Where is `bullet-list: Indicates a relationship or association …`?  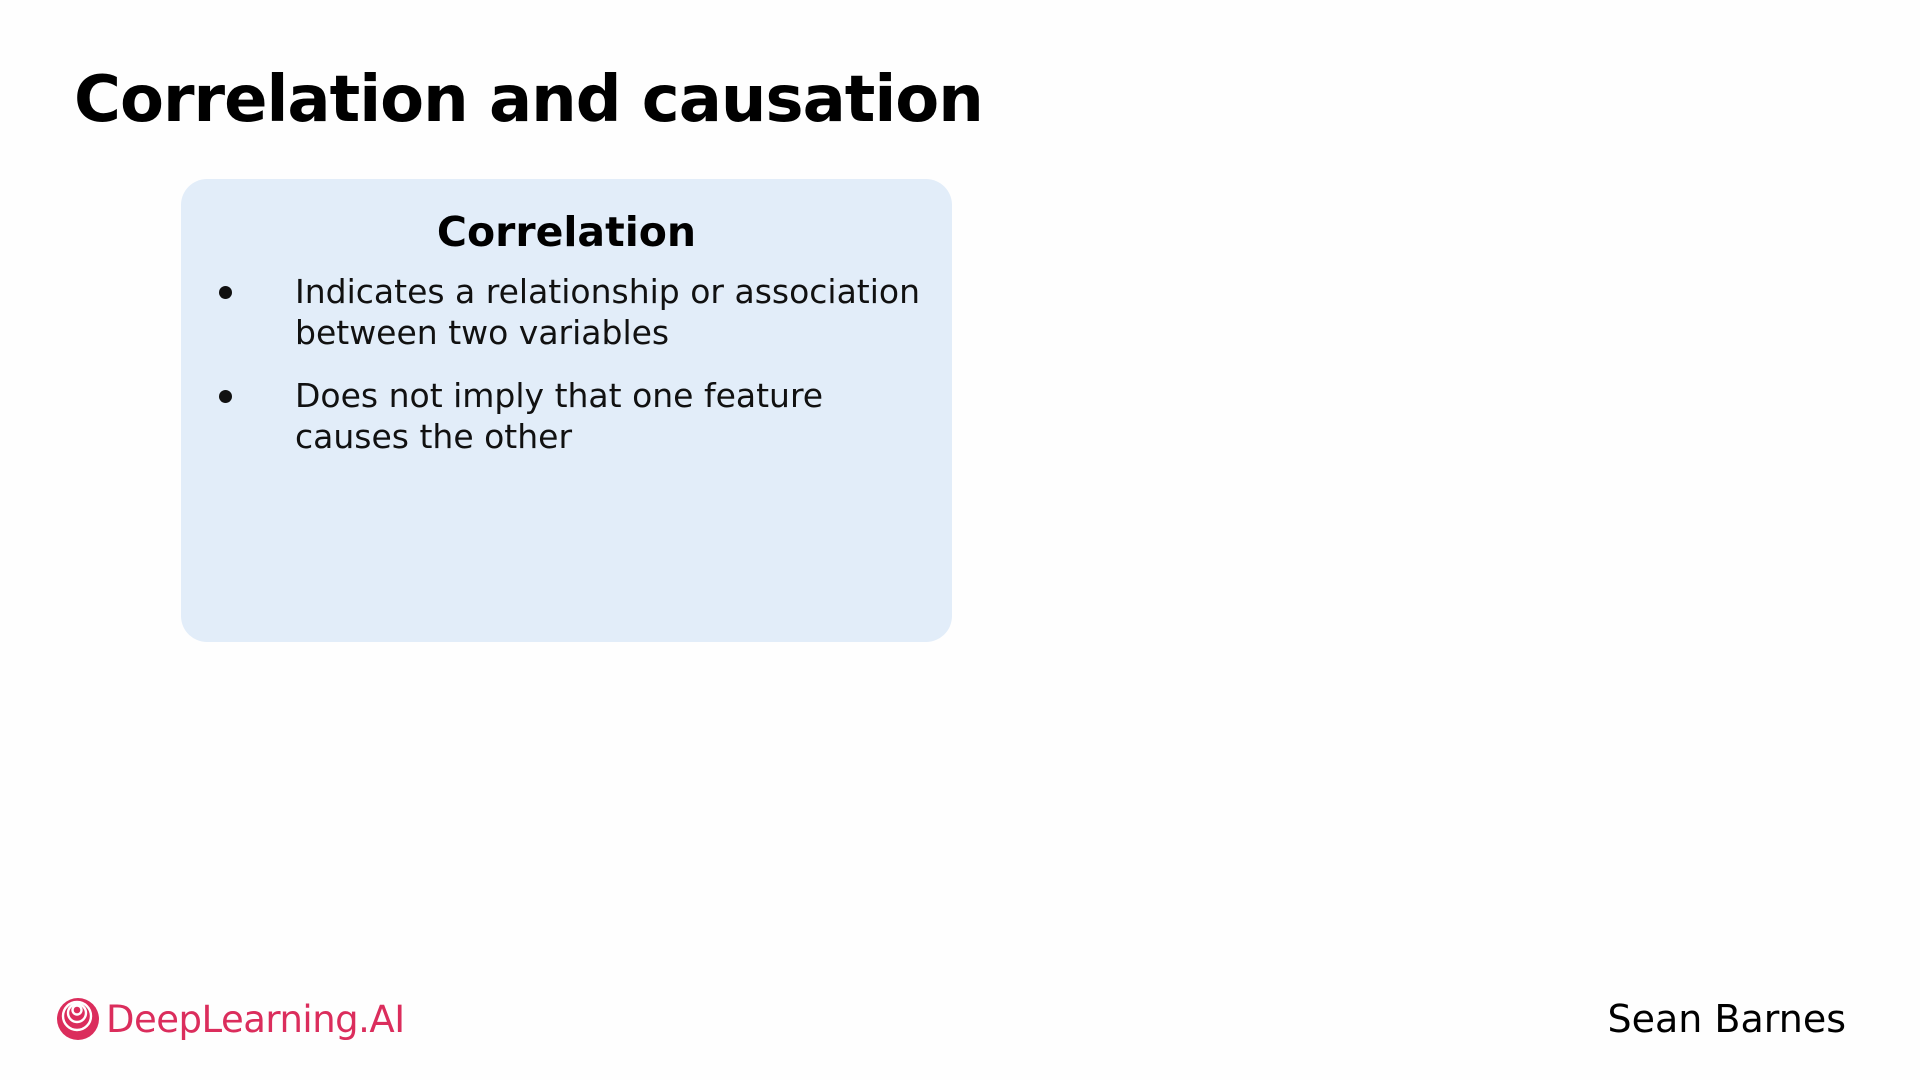 bullet-list: Indicates a relationship or association … is located at coordinates (572, 375).